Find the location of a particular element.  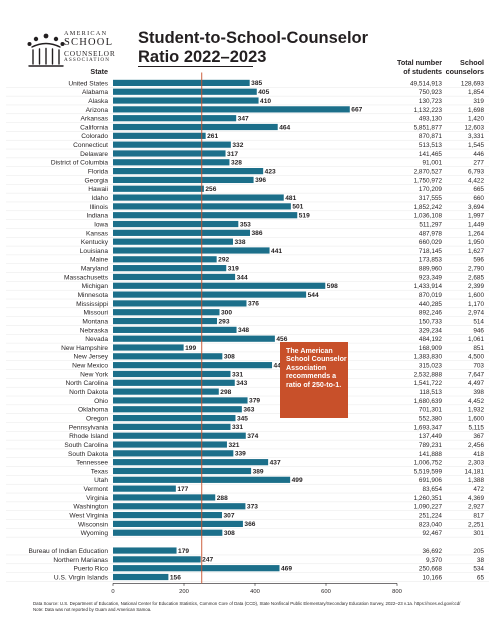

students-cell-montana: 150,733 is located at coordinates (431, 321).